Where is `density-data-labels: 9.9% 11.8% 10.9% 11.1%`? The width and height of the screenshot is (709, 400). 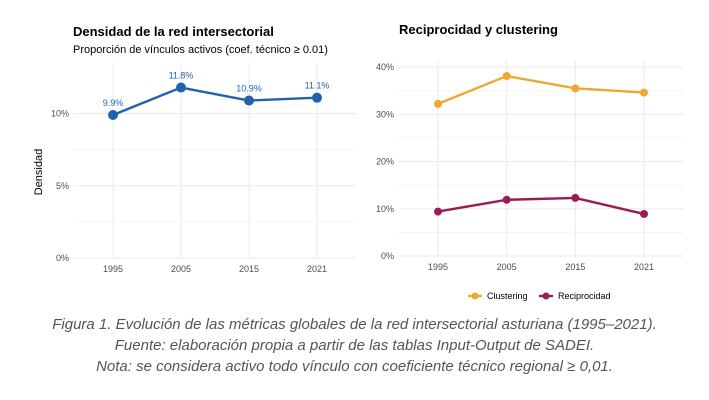 density-data-labels: 9.9% 11.8% 10.9% 11.1% is located at coordinates (216, 89).